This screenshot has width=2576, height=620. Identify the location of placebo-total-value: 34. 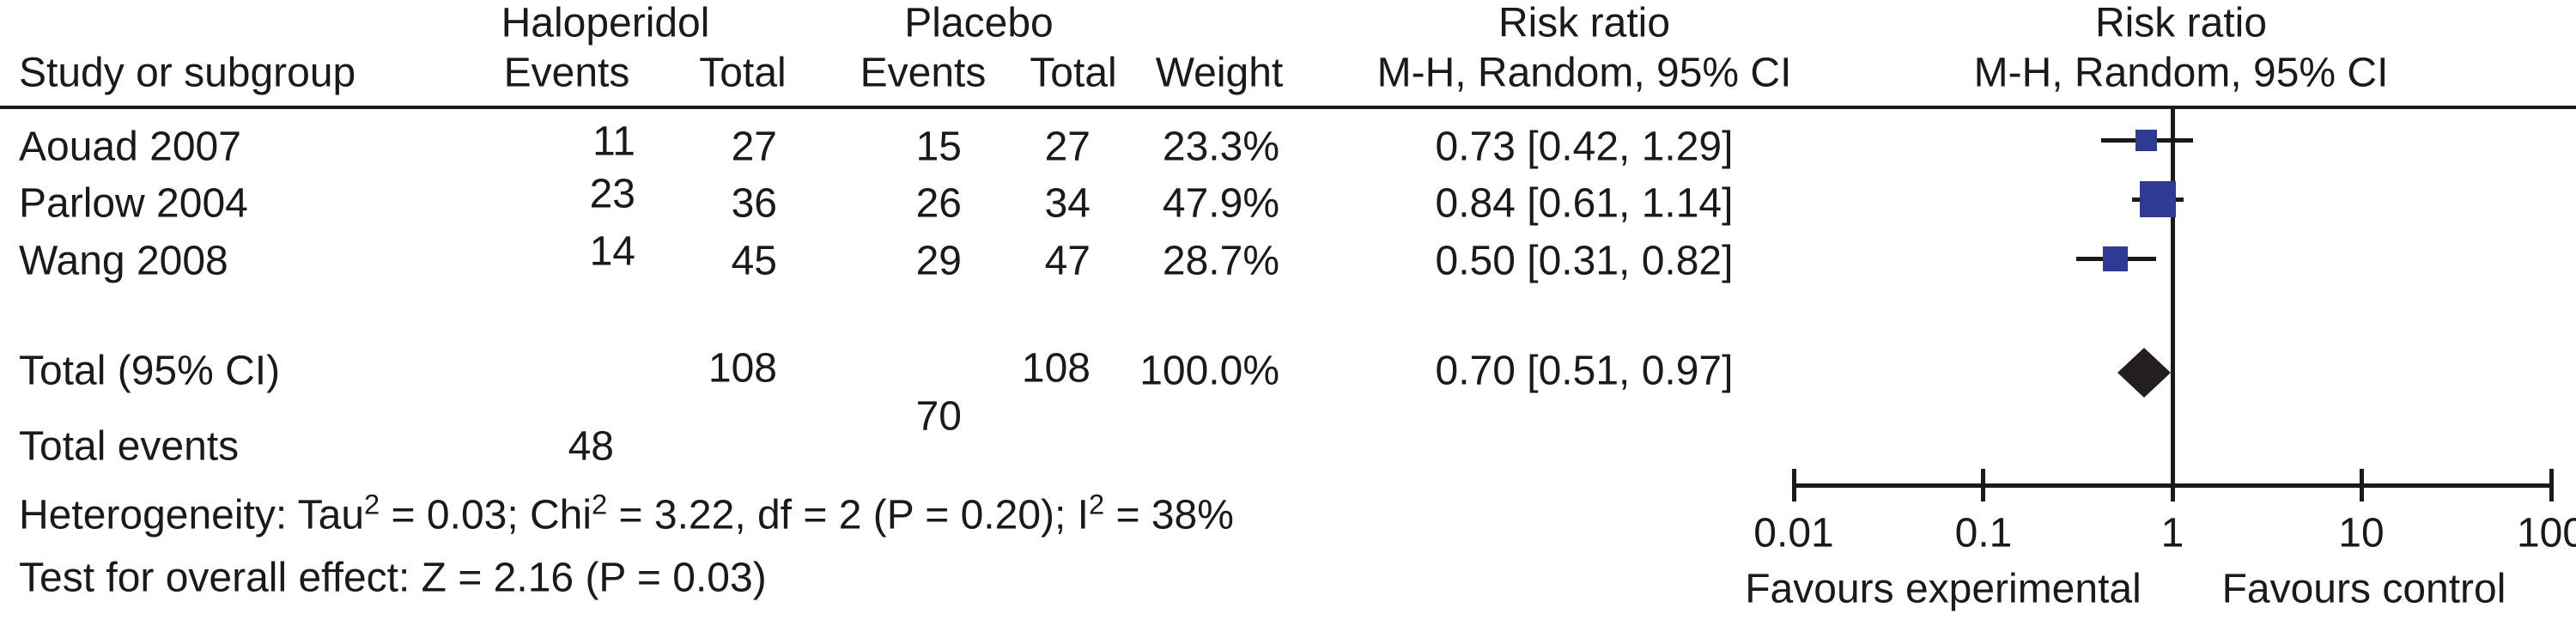
(1067, 204).